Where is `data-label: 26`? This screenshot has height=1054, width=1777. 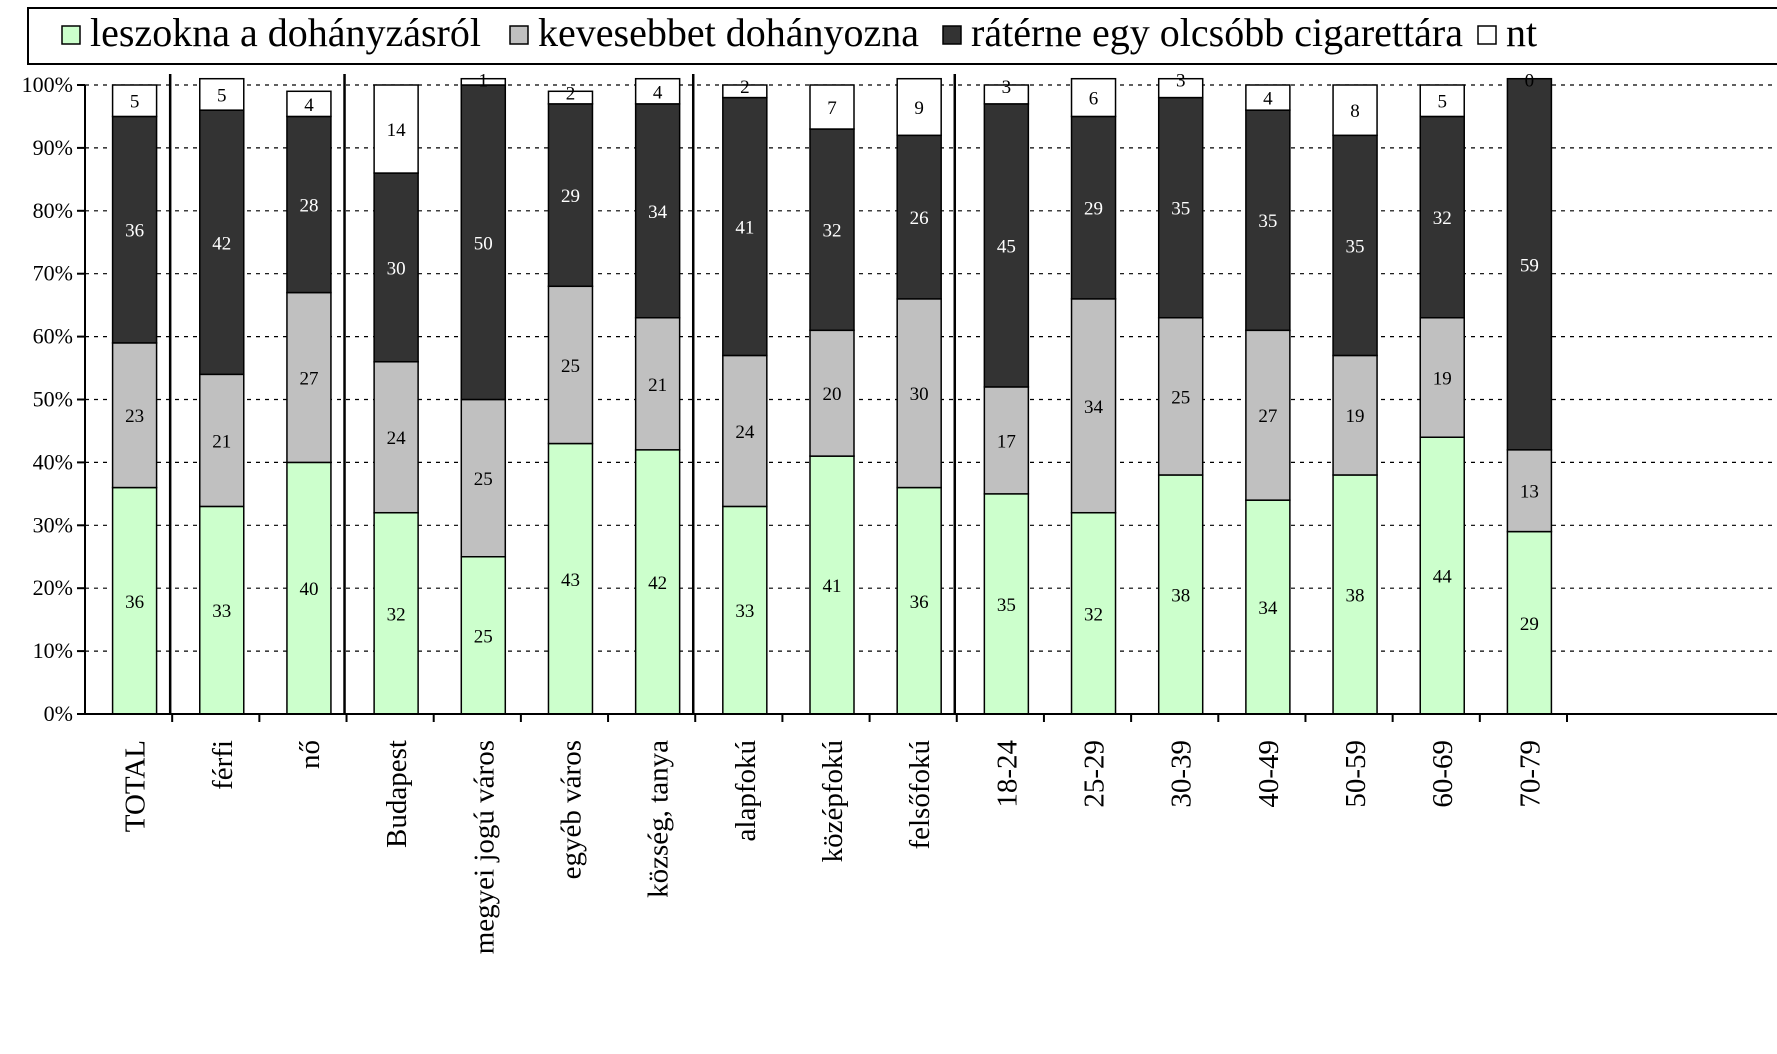
data-label: 26 is located at coordinates (919, 218).